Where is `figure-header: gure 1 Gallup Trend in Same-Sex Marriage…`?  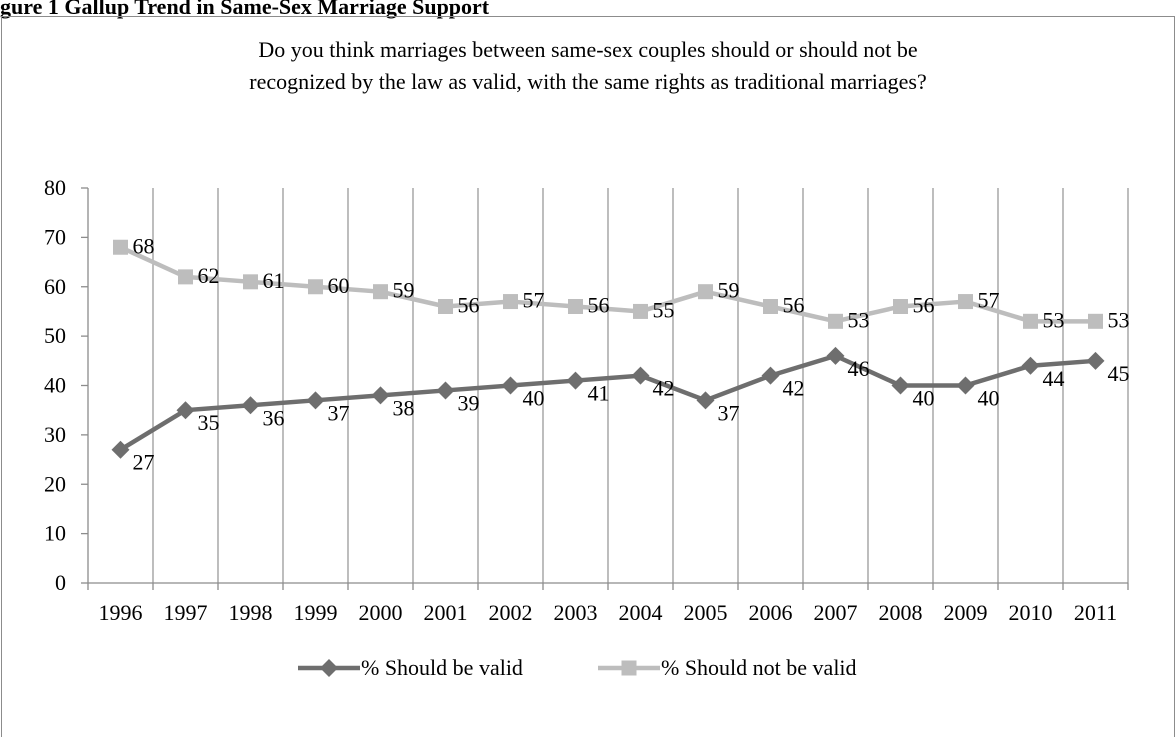
figure-header: gure 1 Gallup Trend in Same-Sex Marriage… is located at coordinates (245, 9).